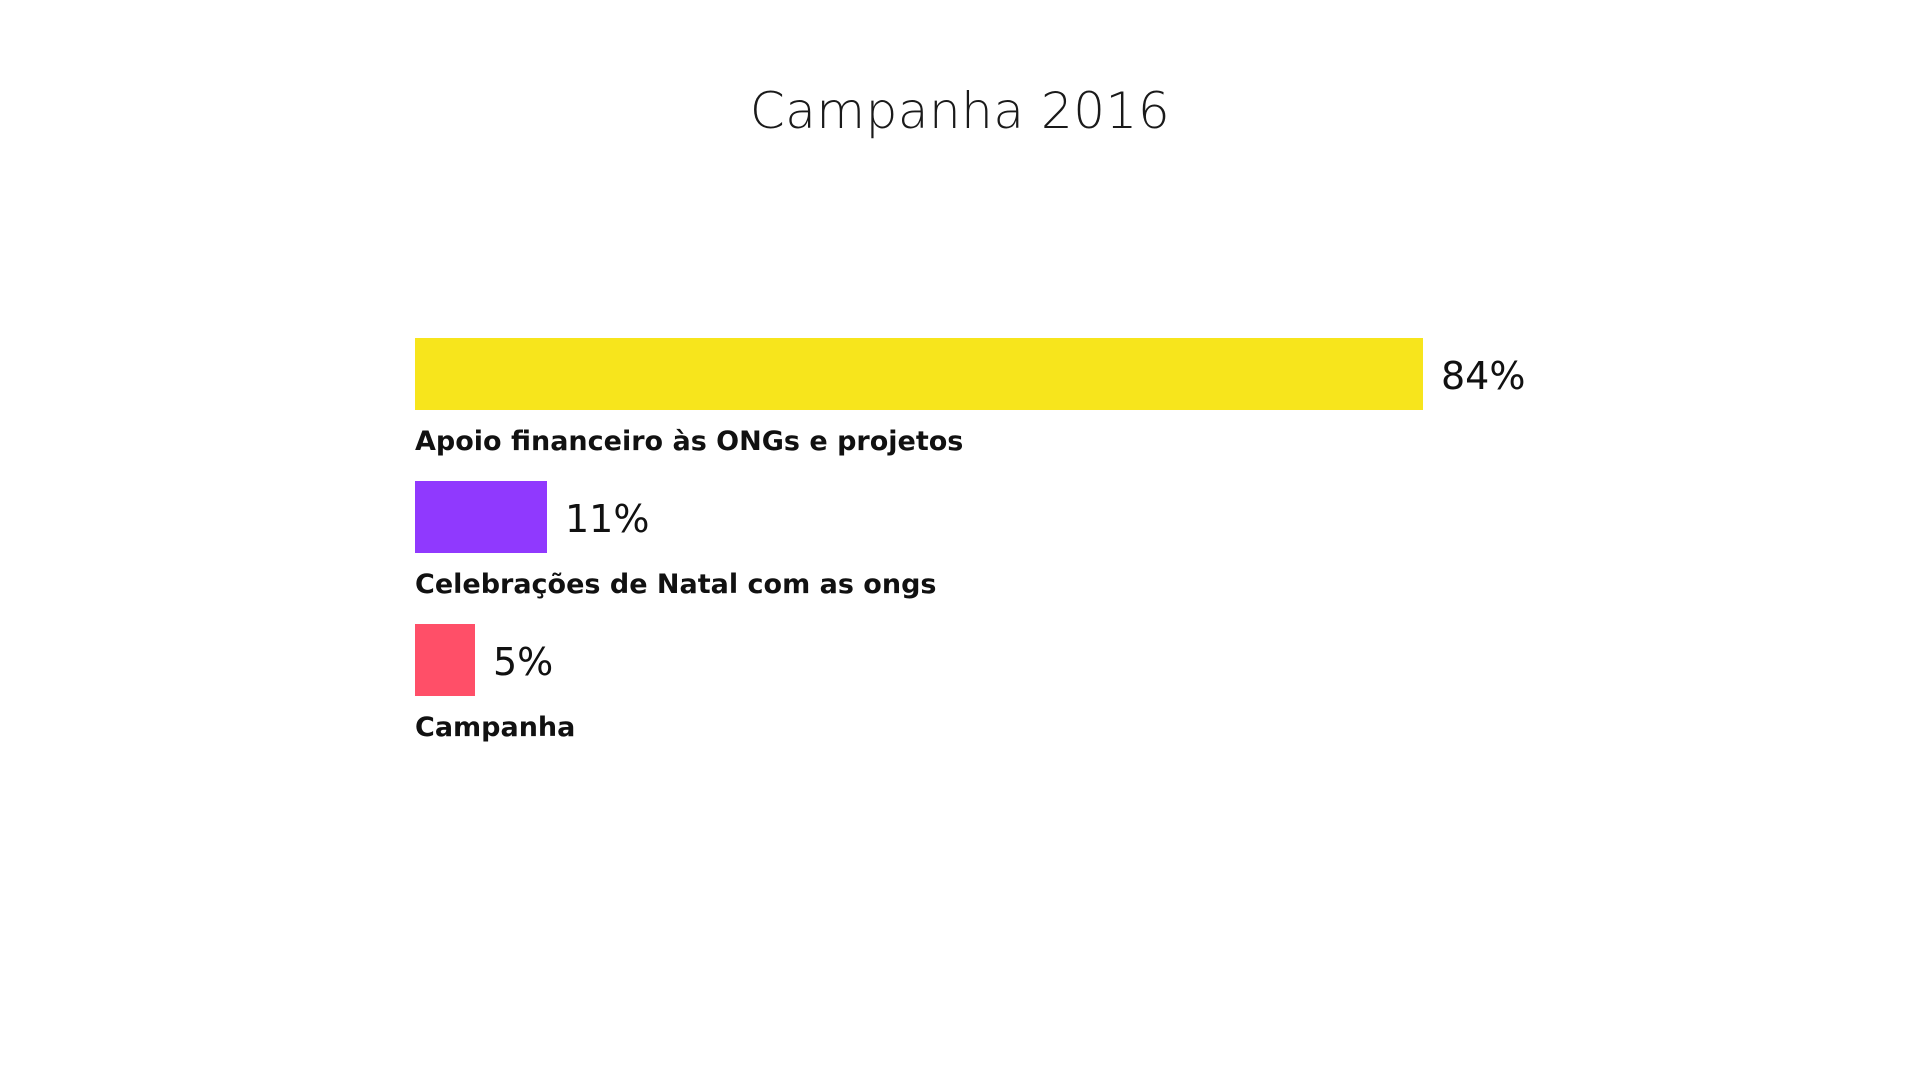  Describe the element at coordinates (495, 727) in the screenshot. I see `category-label: Campanha` at that location.